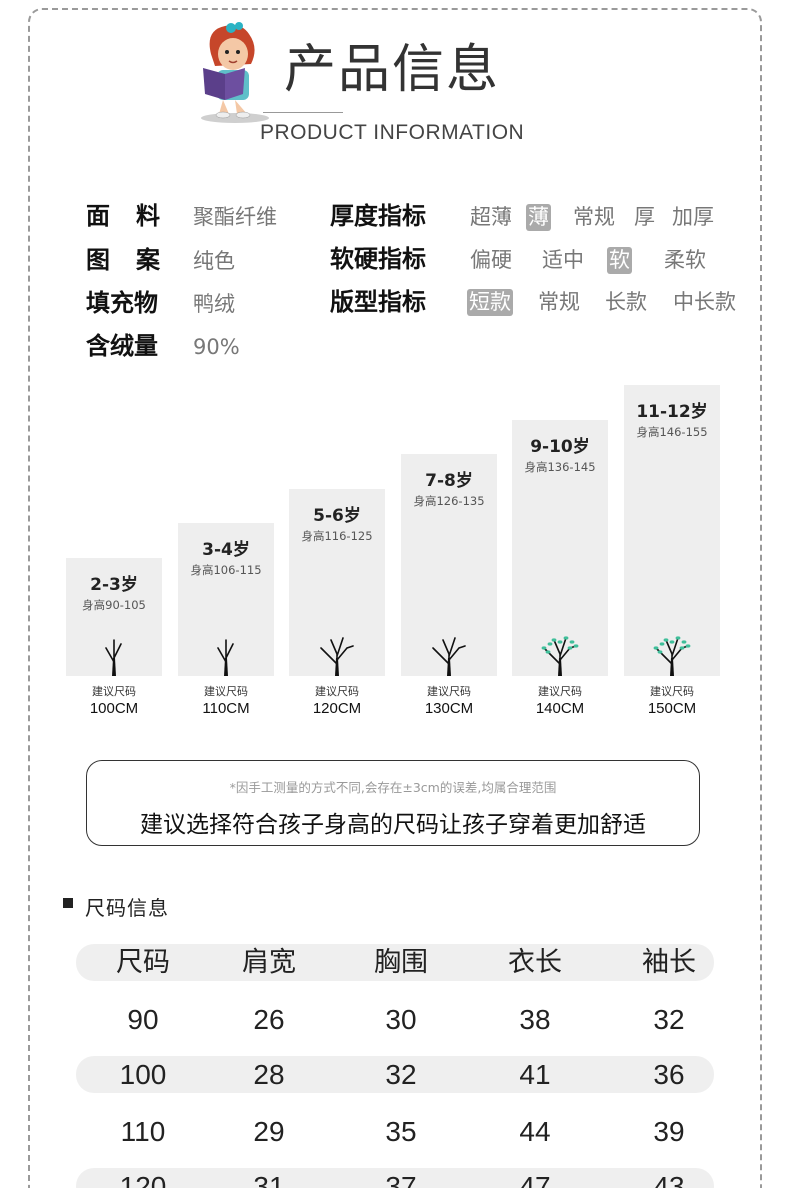 The width and height of the screenshot is (790, 1188). What do you see at coordinates (68, 903) in the screenshot?
I see `square-bullet-icon` at bounding box center [68, 903].